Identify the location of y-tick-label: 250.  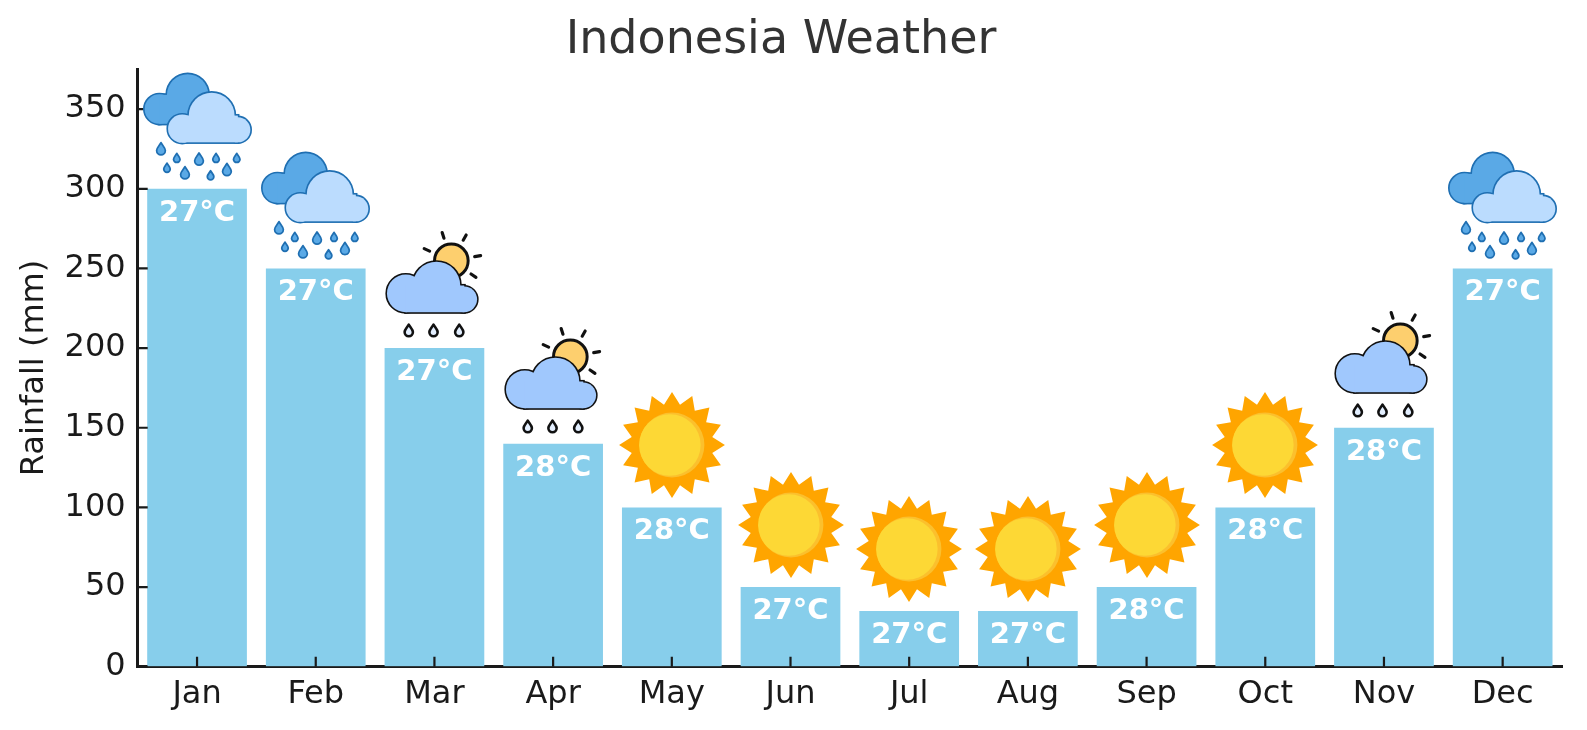
(95, 265).